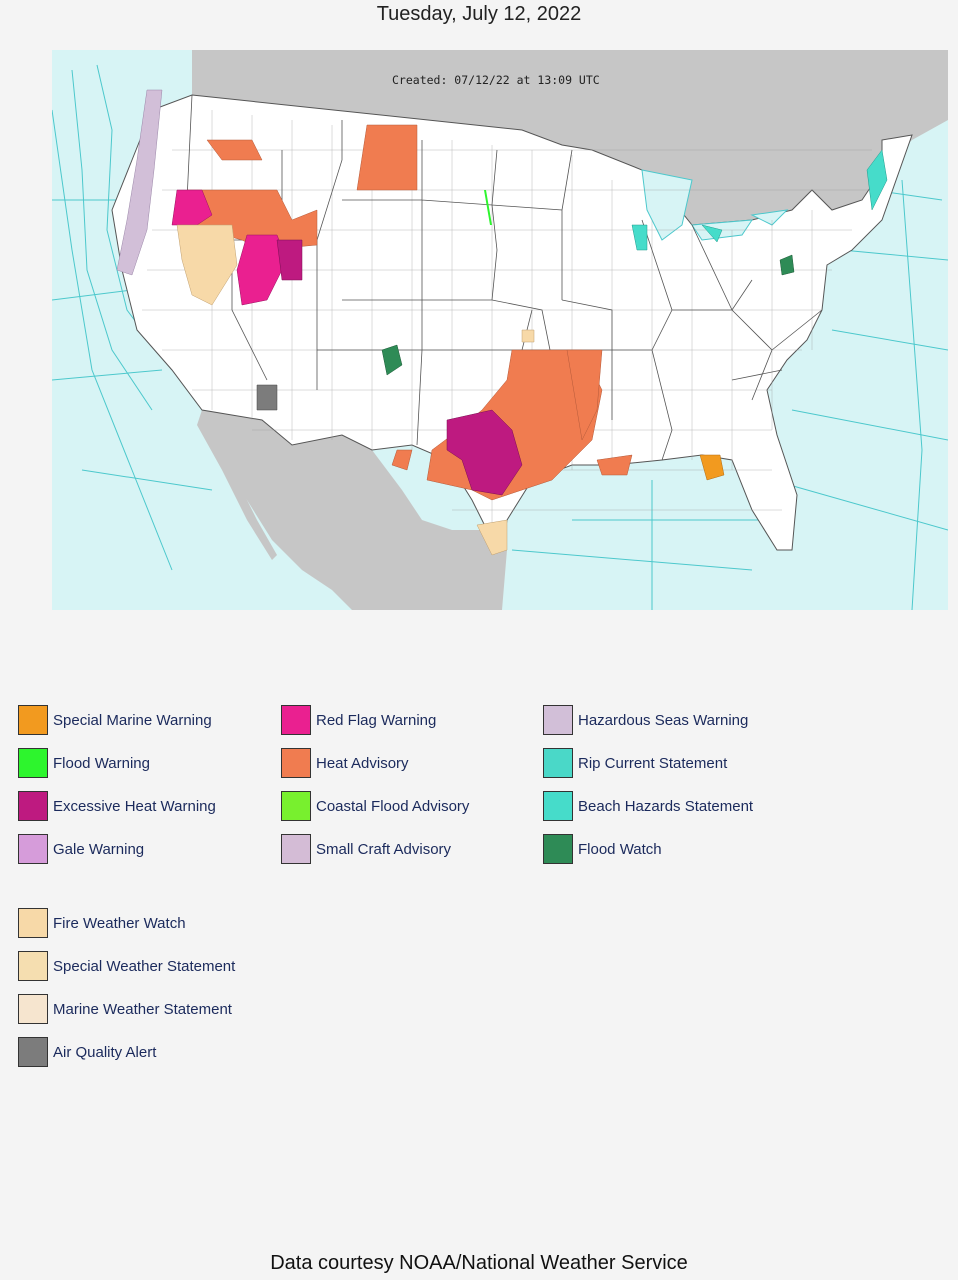  What do you see at coordinates (393, 806) in the screenshot?
I see `legend-label: Coastal Flood Advisory` at bounding box center [393, 806].